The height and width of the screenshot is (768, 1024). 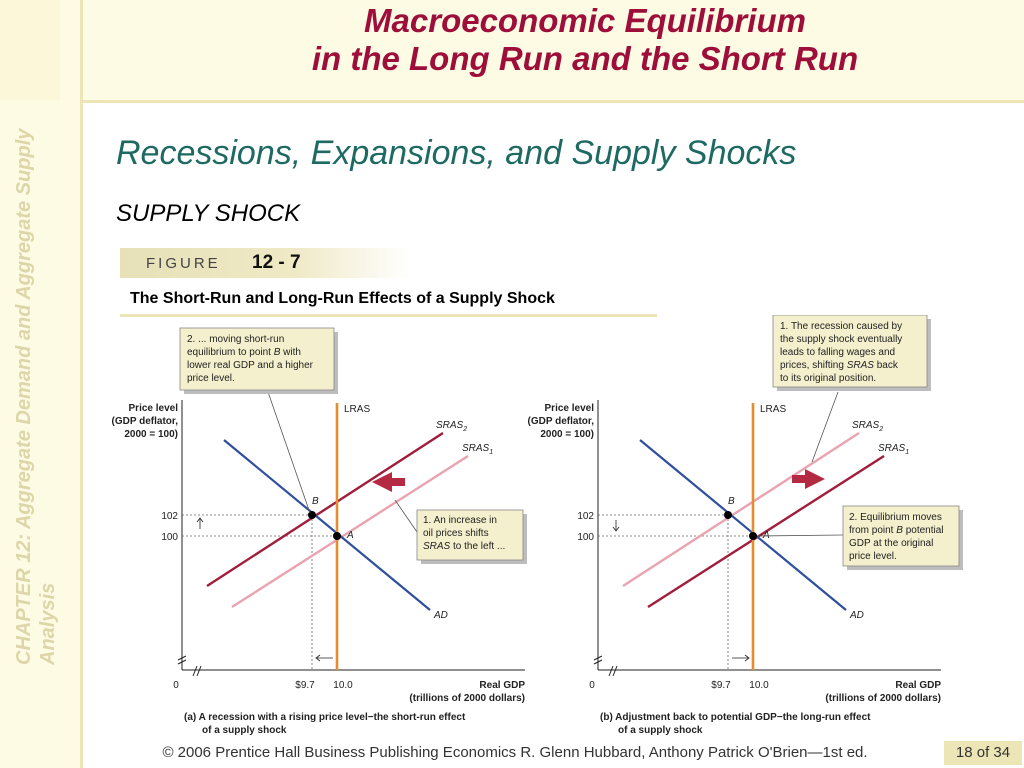 I want to click on title-line-2: in the Long Run and the Short Run, so click(x=585, y=58).